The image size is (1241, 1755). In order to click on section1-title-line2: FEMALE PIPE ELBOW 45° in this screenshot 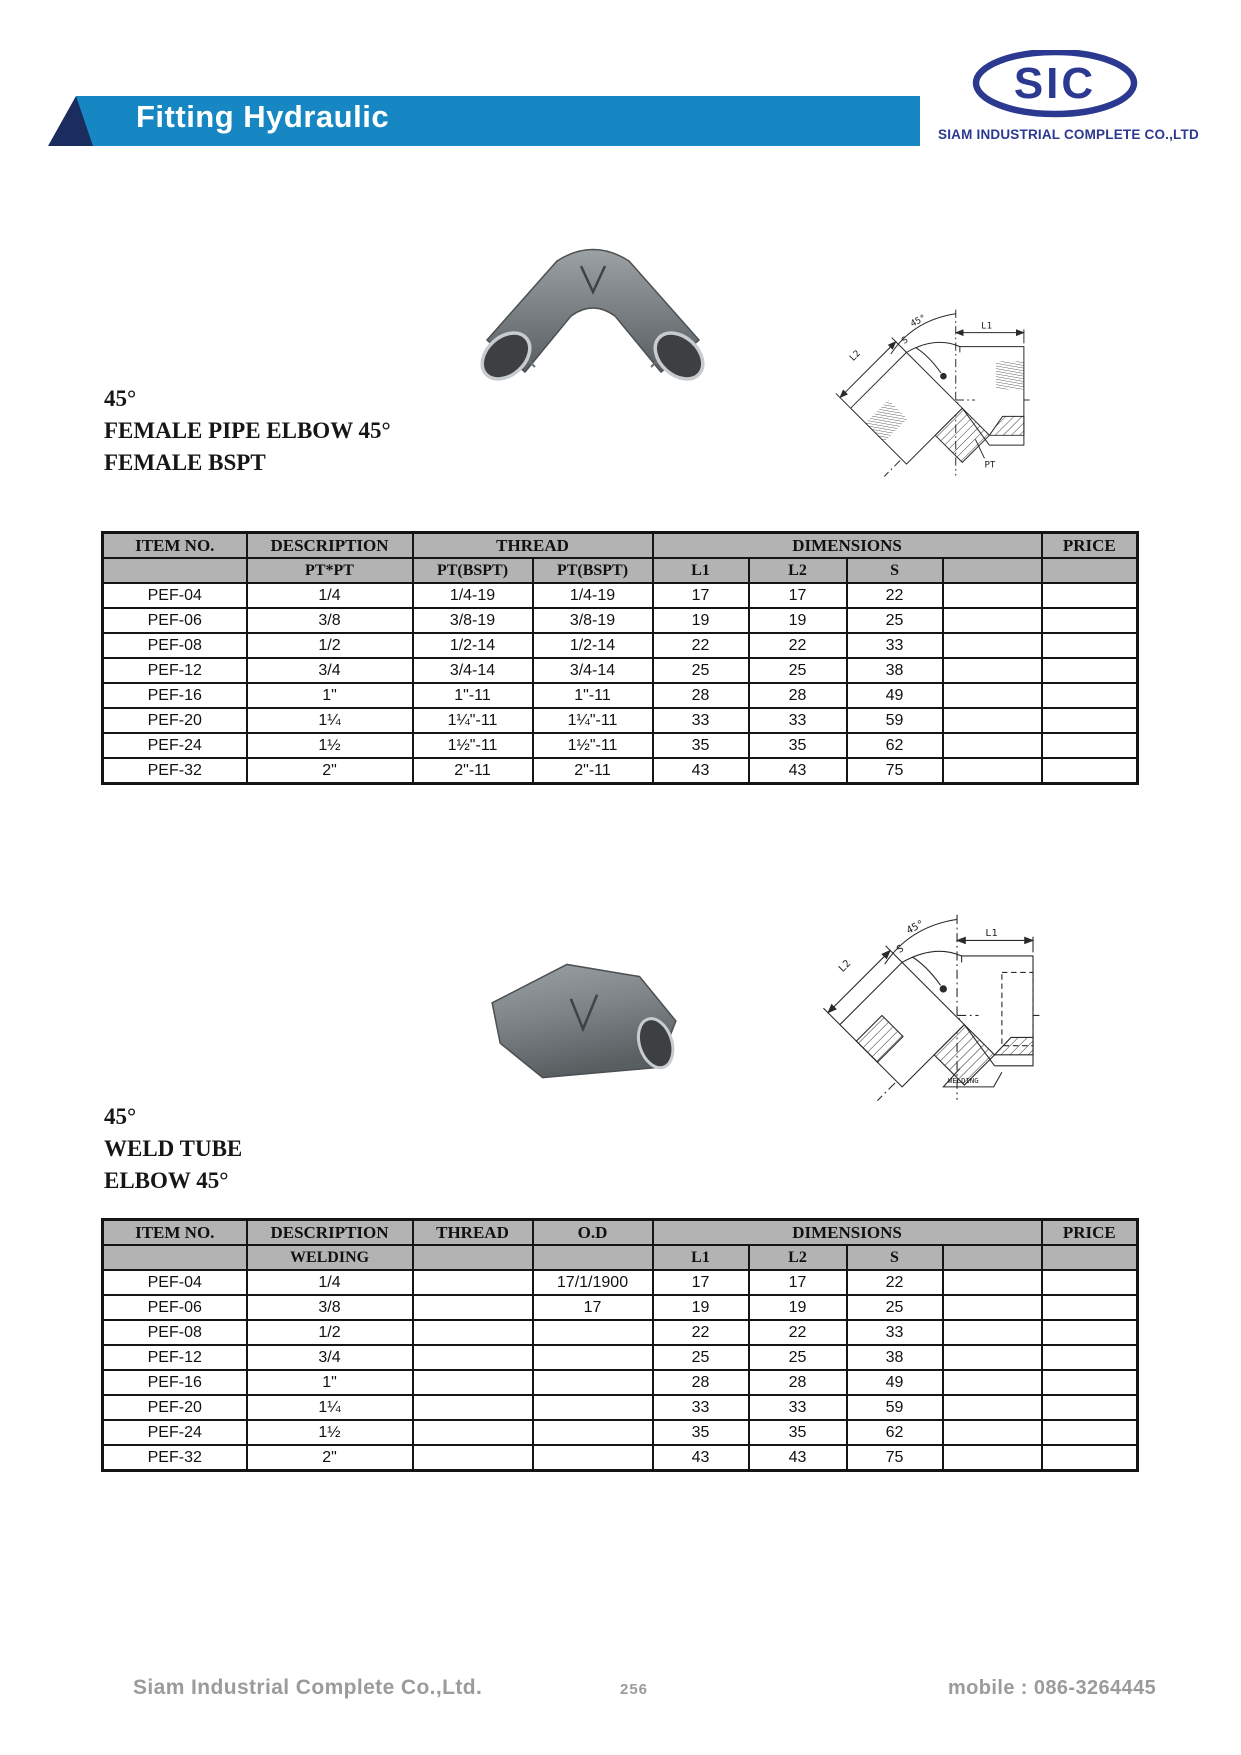, I will do `click(247, 430)`.